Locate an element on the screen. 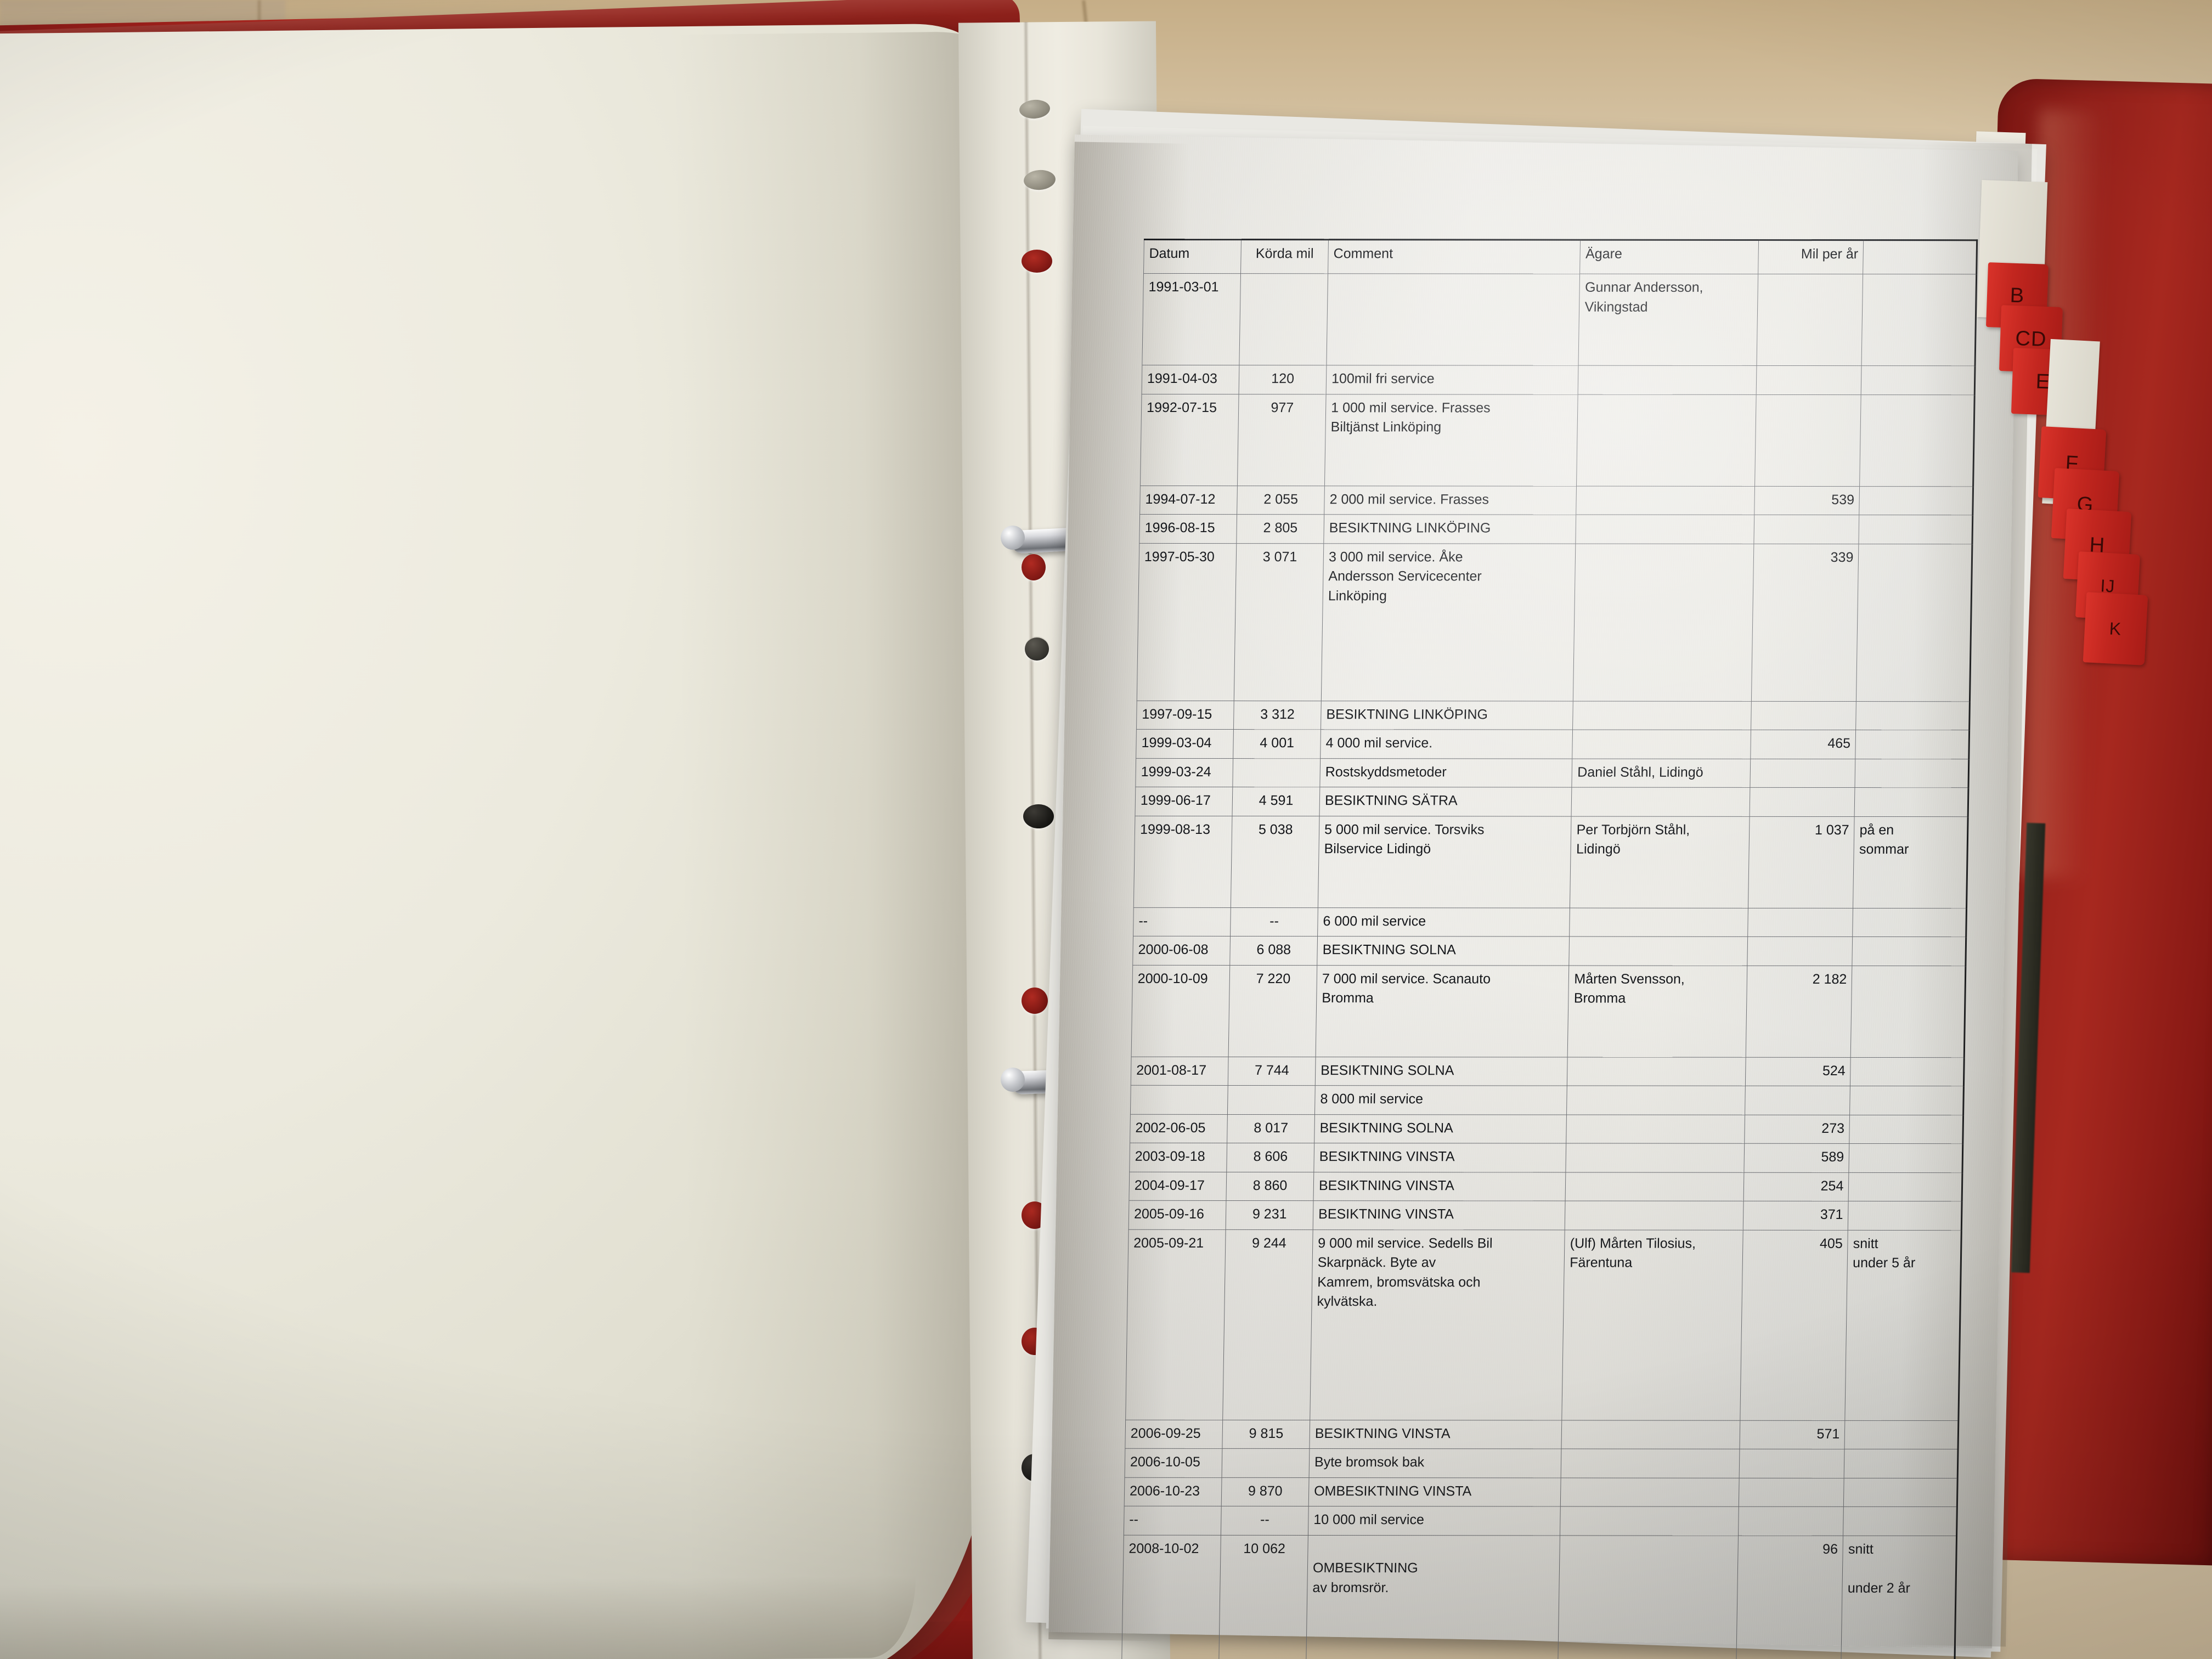  cell-comment: OMBESIKTNING VINSTA is located at coordinates (1434, 1492).